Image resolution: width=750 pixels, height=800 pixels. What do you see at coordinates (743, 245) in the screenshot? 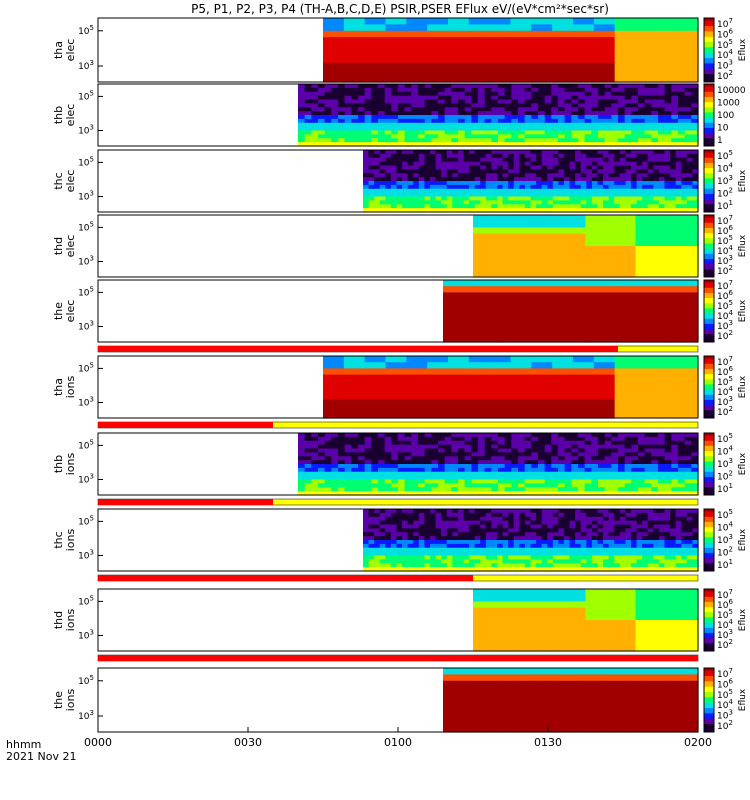
I see `colorbar-label: Eflux` at bounding box center [743, 245].